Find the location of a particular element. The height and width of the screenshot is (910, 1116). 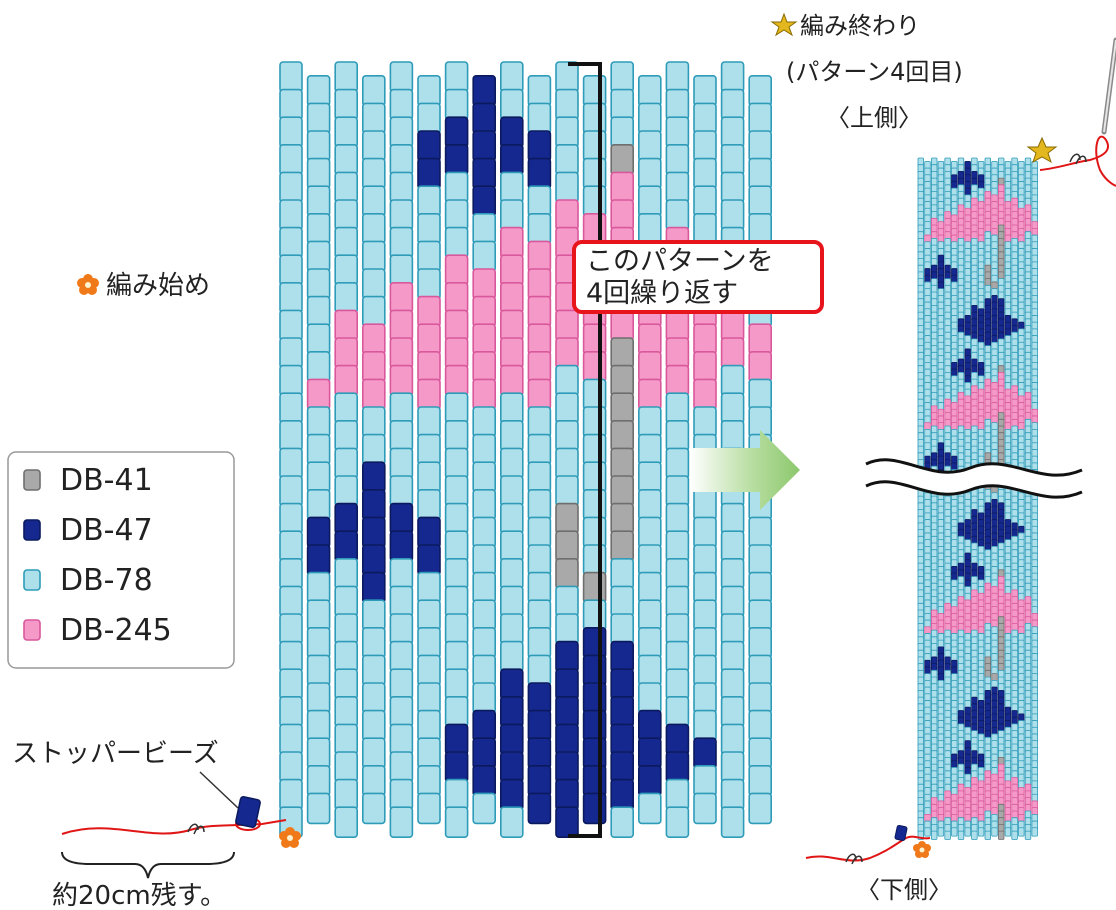

start-flower-icon is located at coordinates (290, 837).